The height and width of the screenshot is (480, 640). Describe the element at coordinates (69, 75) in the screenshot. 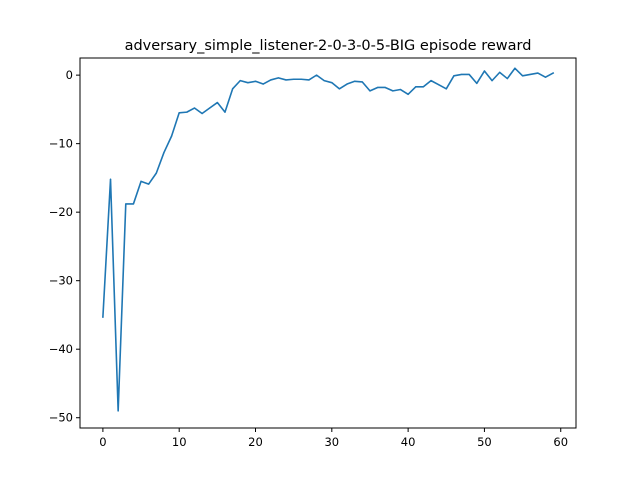

I see `y-tick-label: 0` at that location.